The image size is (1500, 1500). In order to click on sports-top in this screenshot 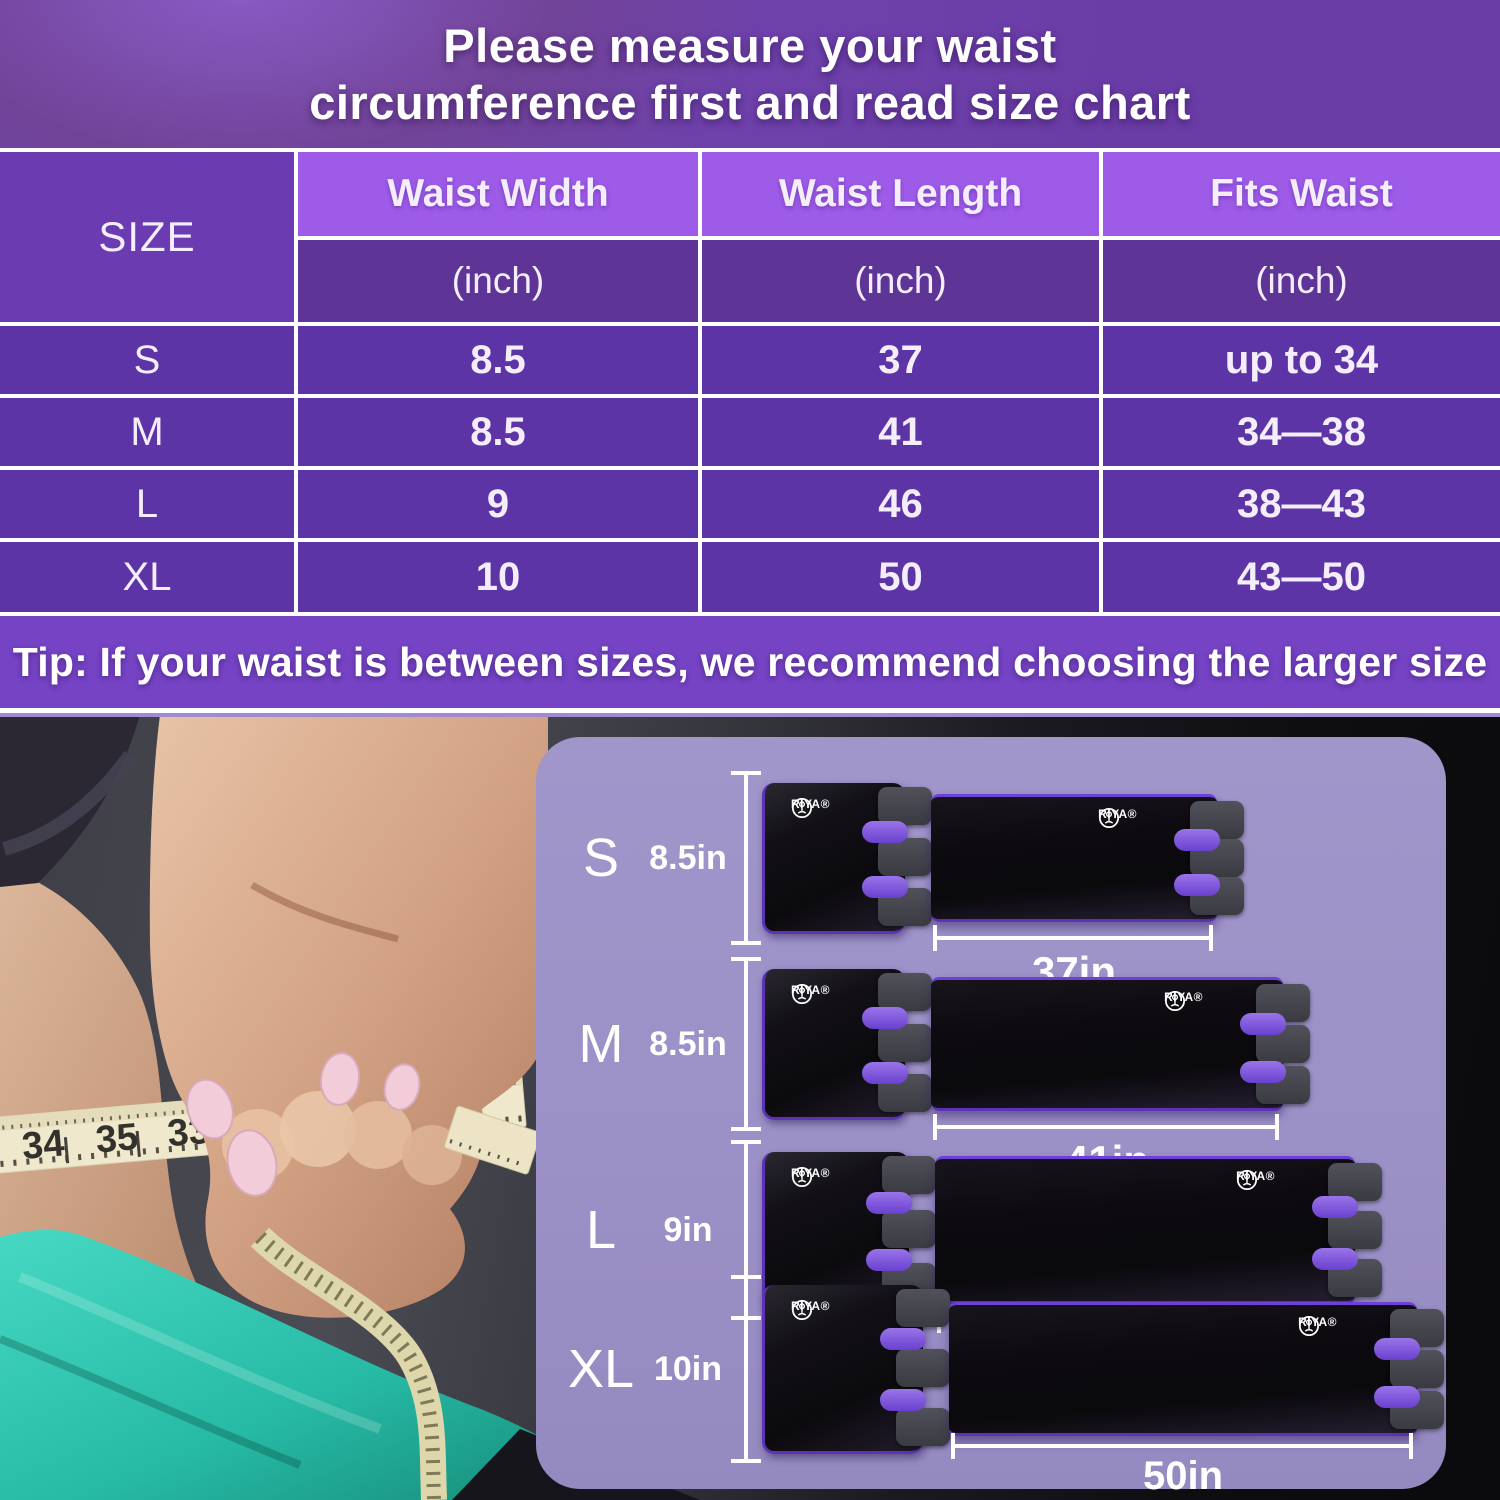, I will do `click(70, 802)`.